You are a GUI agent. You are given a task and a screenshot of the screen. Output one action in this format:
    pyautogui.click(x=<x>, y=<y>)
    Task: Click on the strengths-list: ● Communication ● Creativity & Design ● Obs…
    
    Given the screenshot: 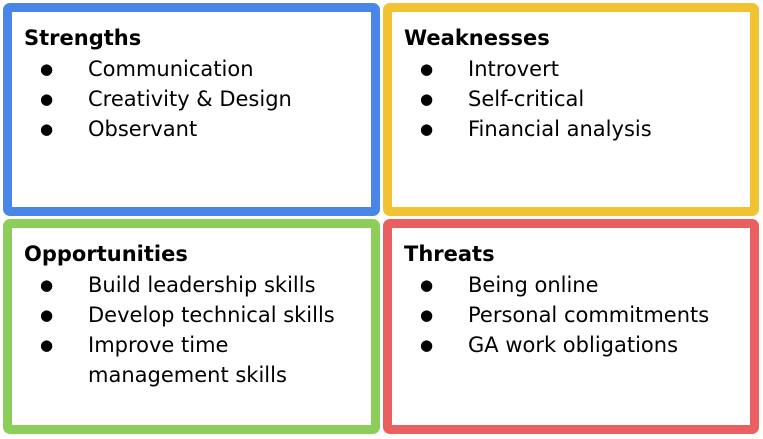 What is the action you would take?
    pyautogui.click(x=192, y=99)
    